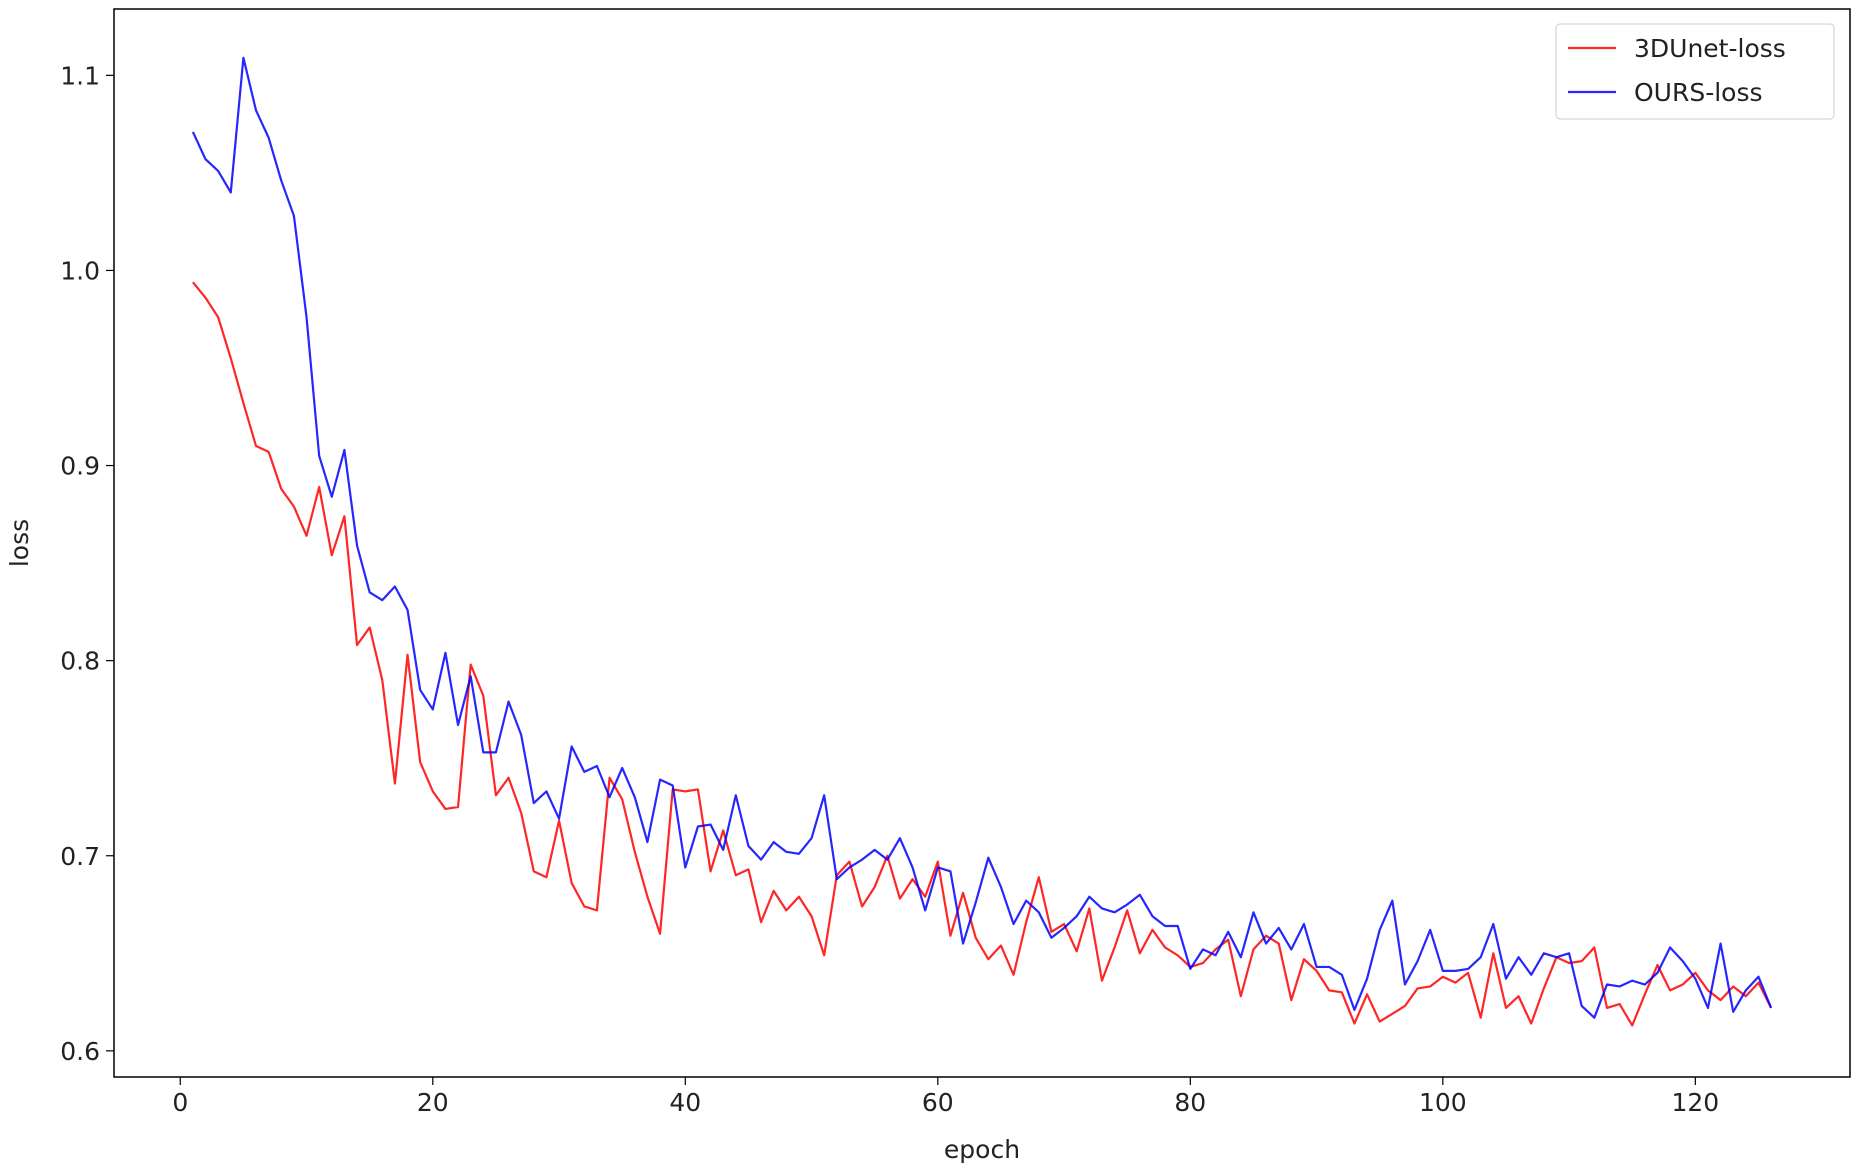 The width and height of the screenshot is (1859, 1173). Describe the element at coordinates (1695, 71) in the screenshot. I see `legend-box` at that location.